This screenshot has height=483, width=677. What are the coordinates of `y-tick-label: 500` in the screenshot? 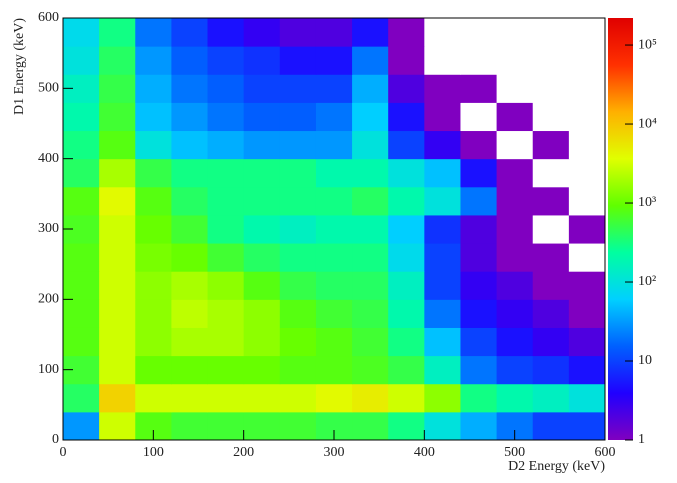 It's located at (48, 88).